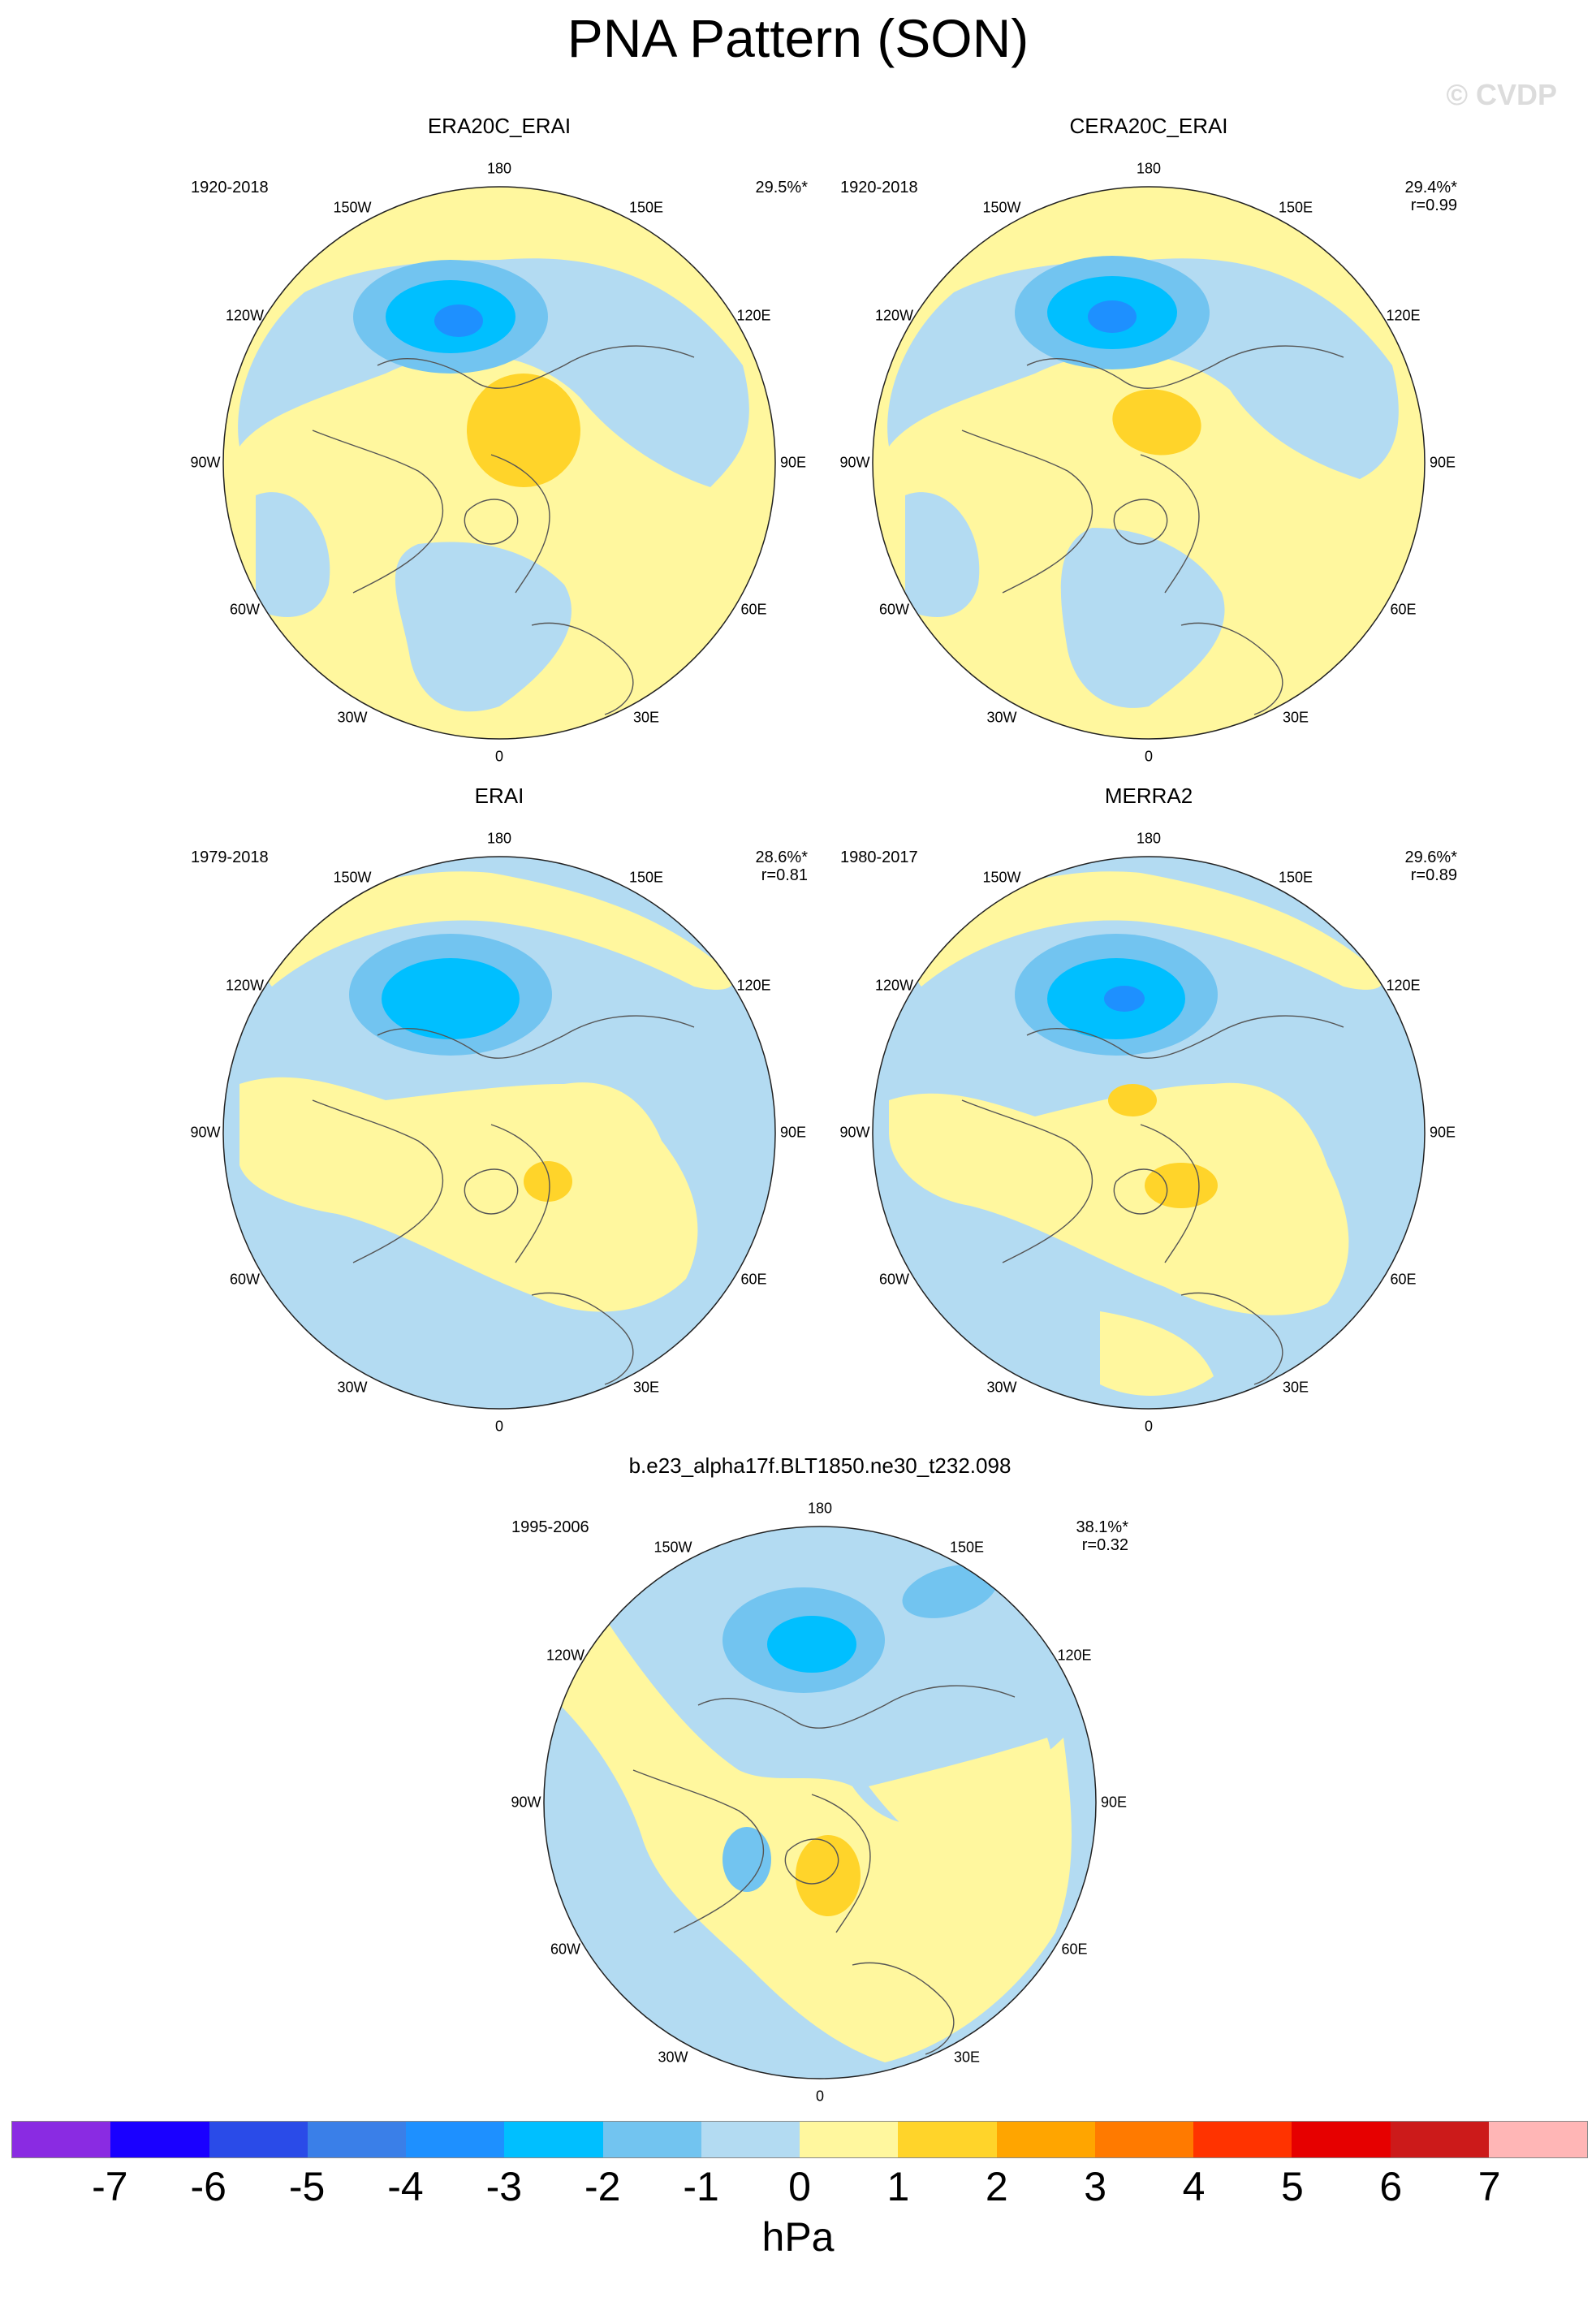 The width and height of the screenshot is (1596, 2306). What do you see at coordinates (110, 2186) in the screenshot?
I see `colorbar-tick-label: -7` at bounding box center [110, 2186].